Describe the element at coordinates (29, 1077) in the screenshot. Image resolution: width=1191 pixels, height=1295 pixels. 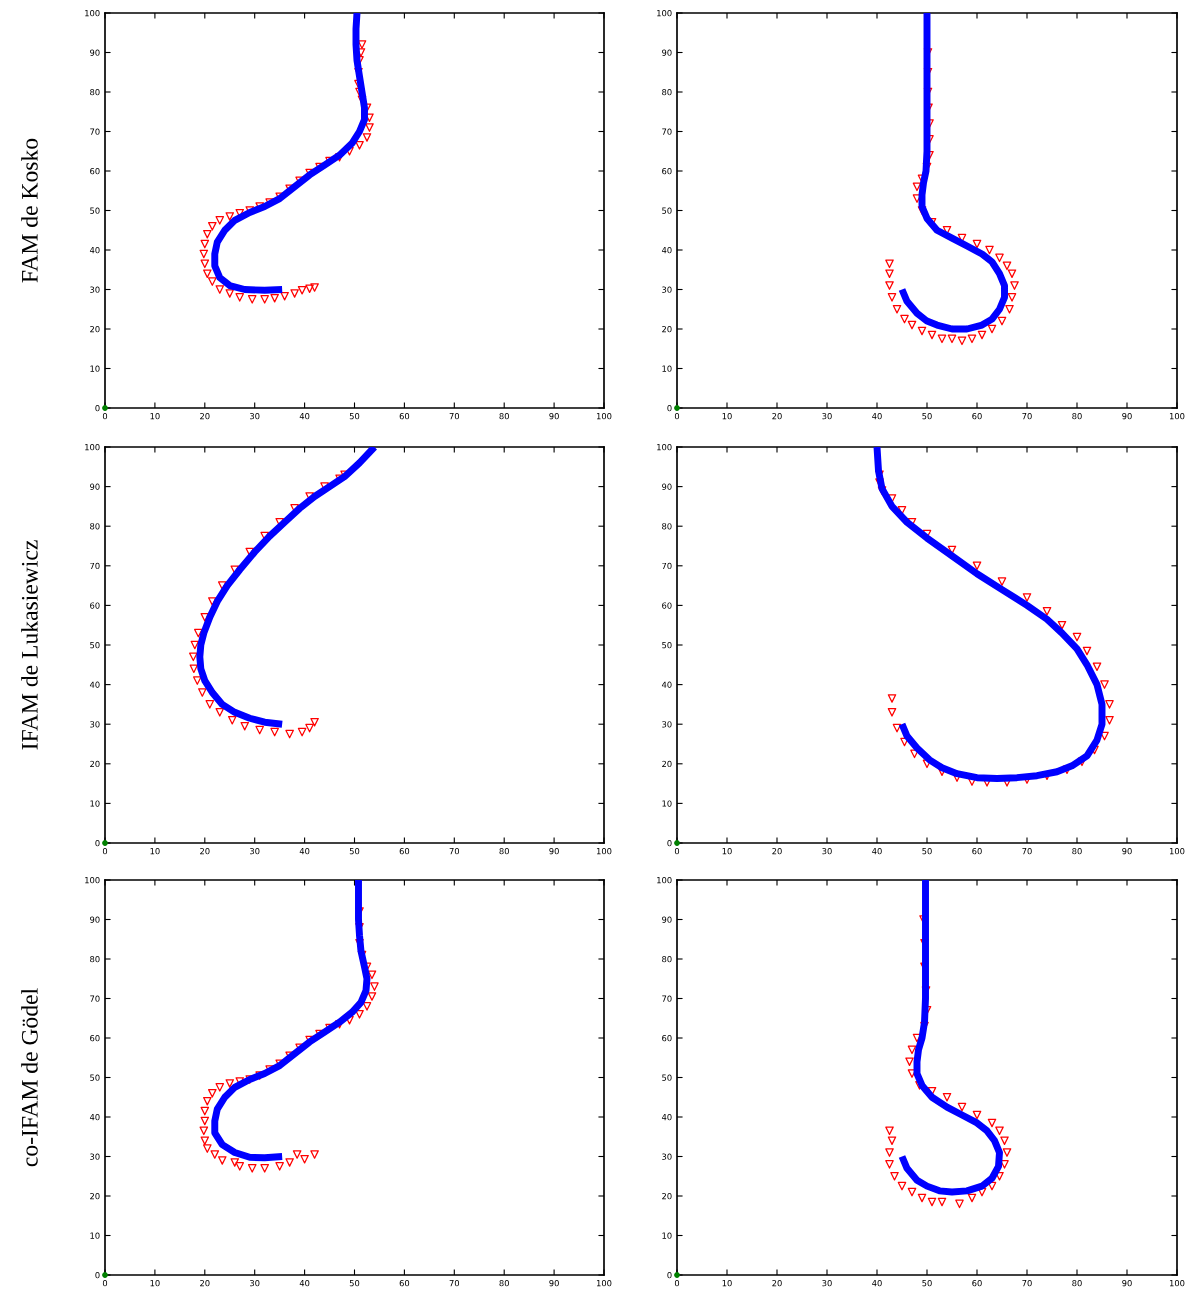
I see `y-axis-title: co-IFAM de Gödel` at that location.